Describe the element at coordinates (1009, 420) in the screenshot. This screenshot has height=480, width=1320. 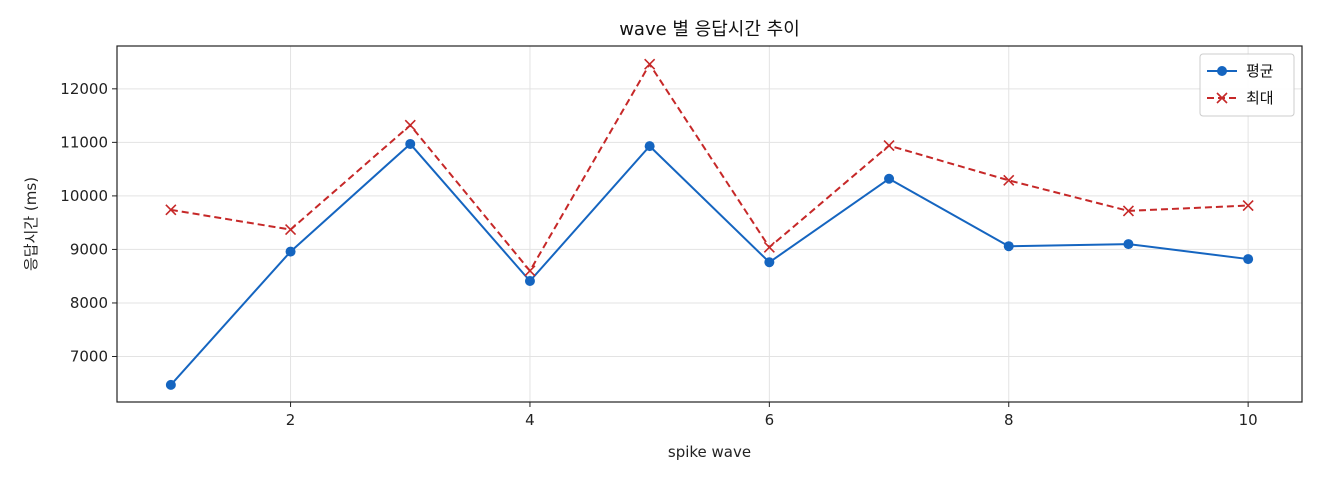
I see `x-tick-label: 8` at that location.